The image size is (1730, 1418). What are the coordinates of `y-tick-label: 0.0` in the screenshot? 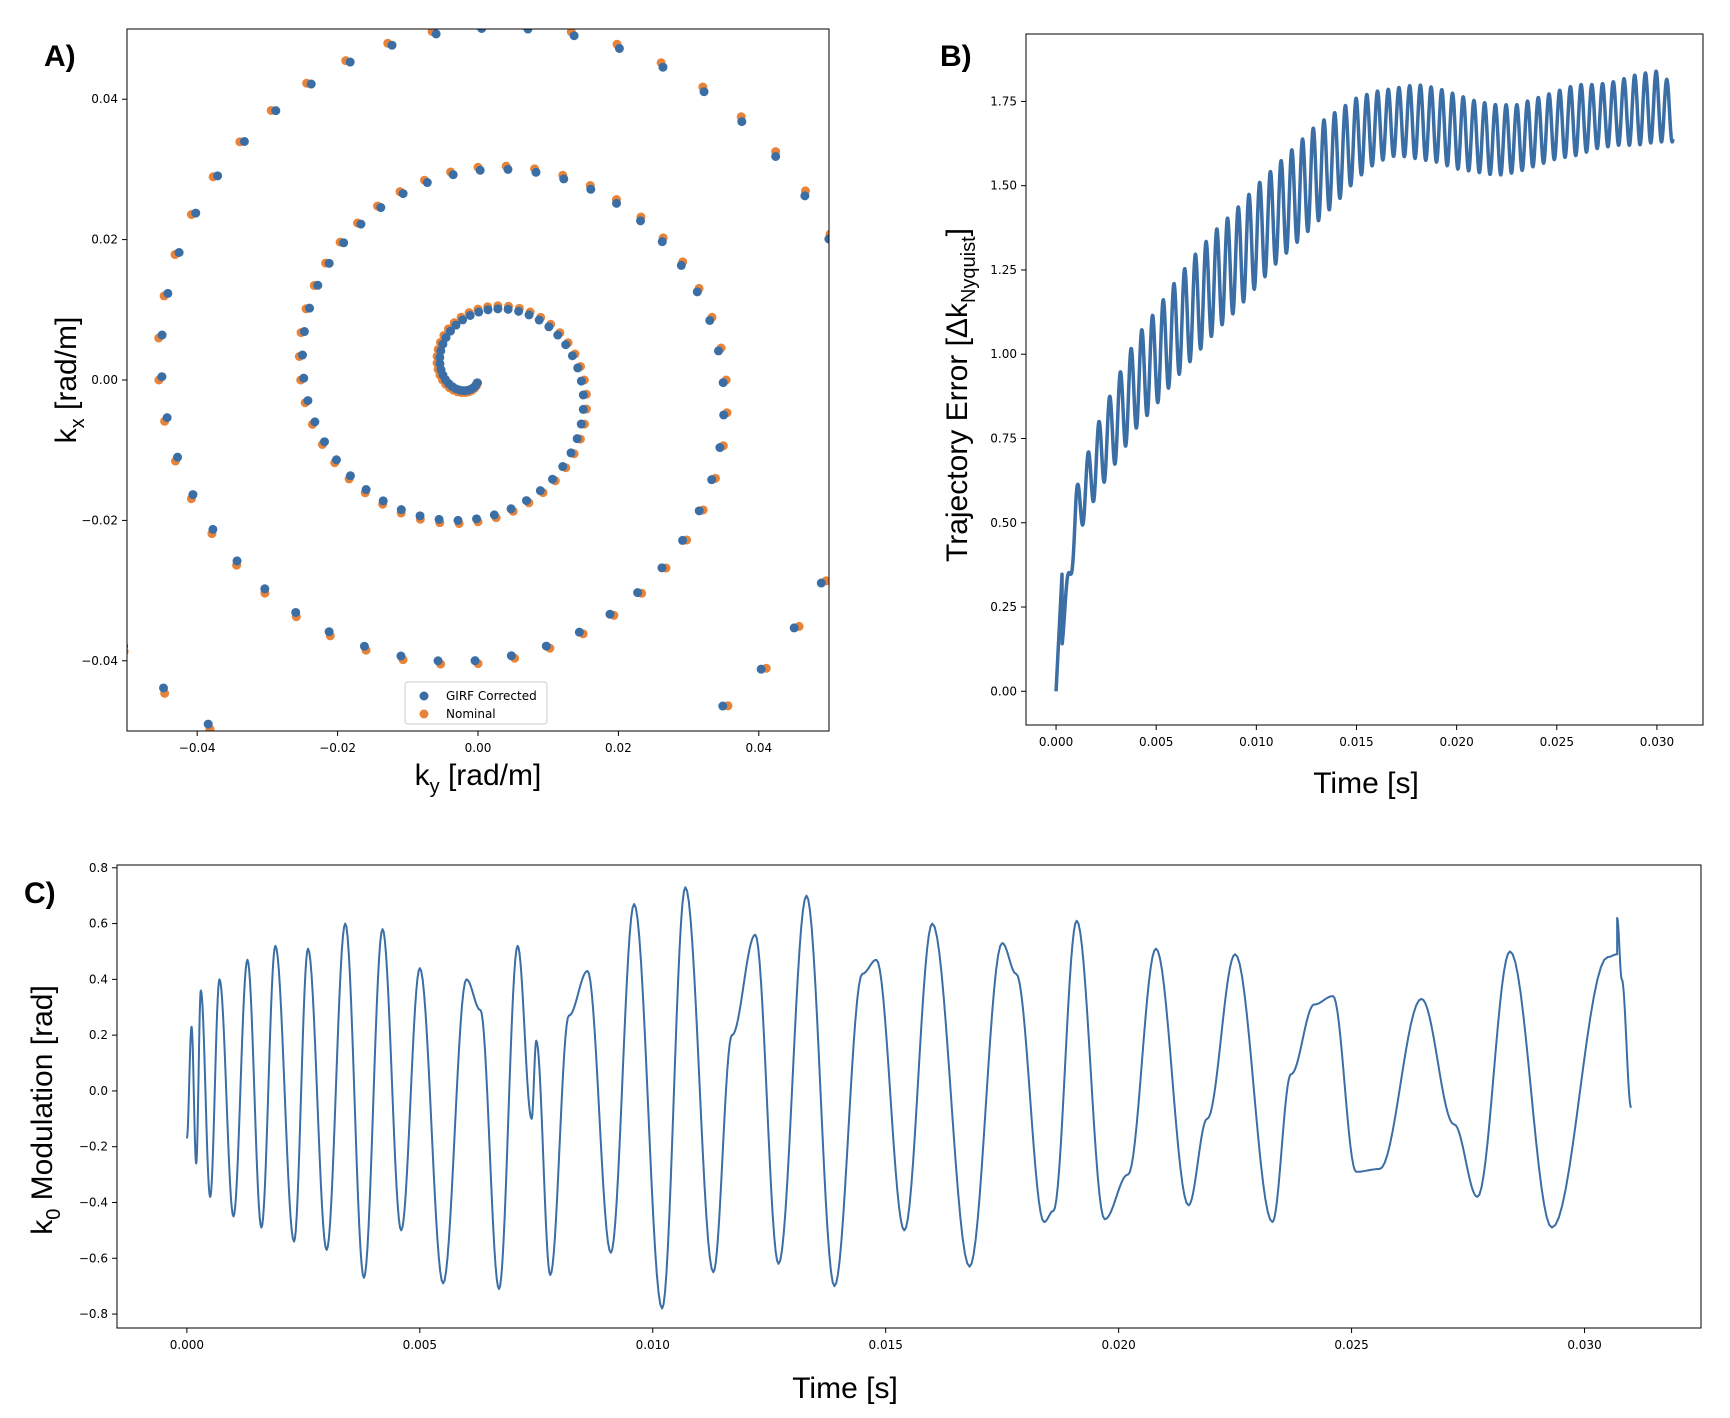 It's located at (98, 1091).